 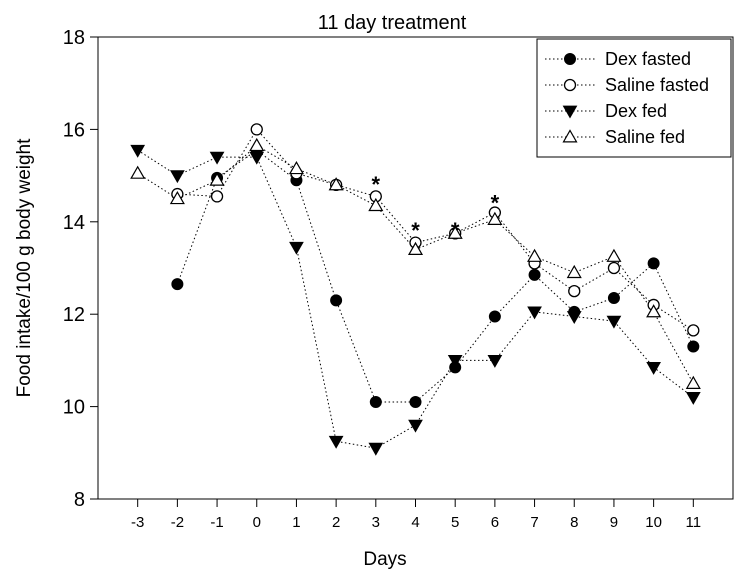 I want to click on chart-title: 11 day treatment, so click(x=392, y=23).